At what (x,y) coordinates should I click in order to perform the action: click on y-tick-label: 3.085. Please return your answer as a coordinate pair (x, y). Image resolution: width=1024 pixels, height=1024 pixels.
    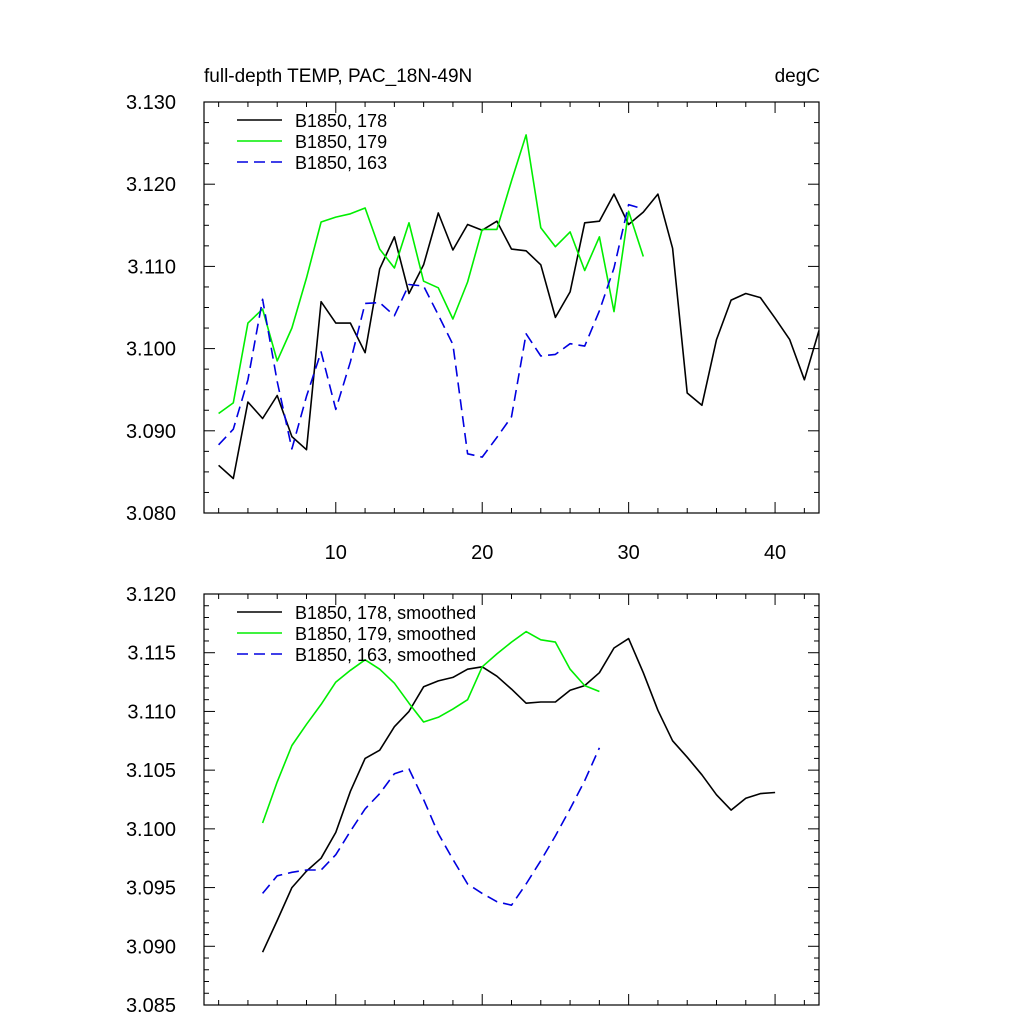
    Looking at the image, I should click on (151, 1006).